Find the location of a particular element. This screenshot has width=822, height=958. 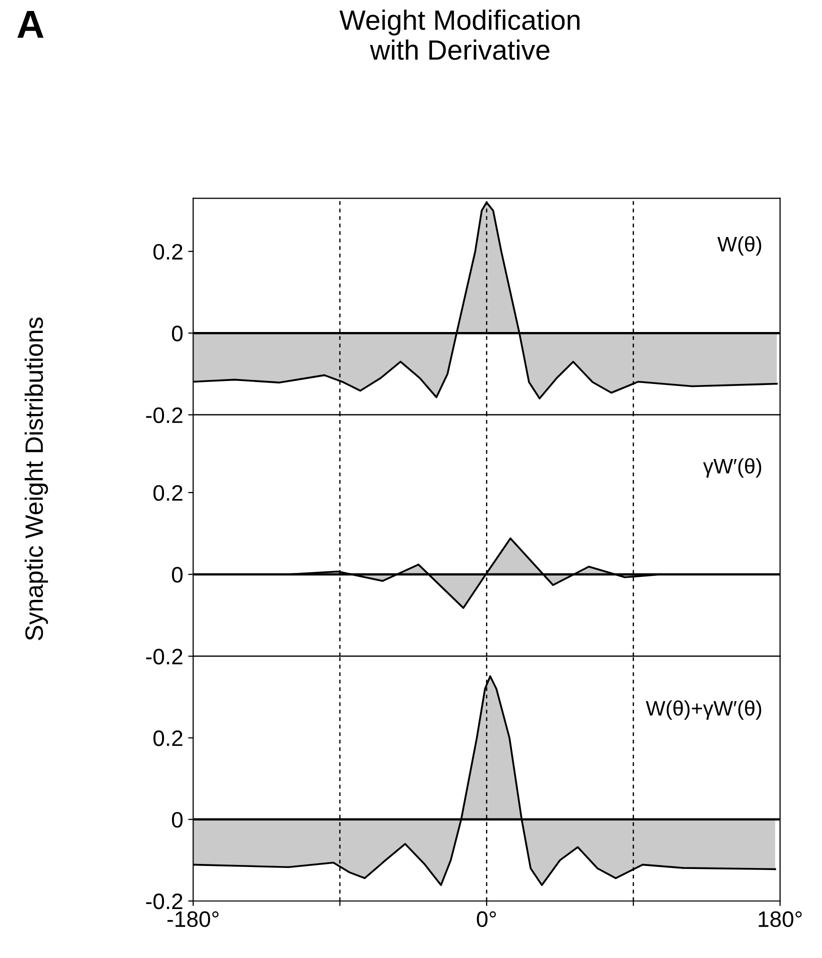

y-axis-title: Synaptic Weight Distributions is located at coordinates (36, 479).